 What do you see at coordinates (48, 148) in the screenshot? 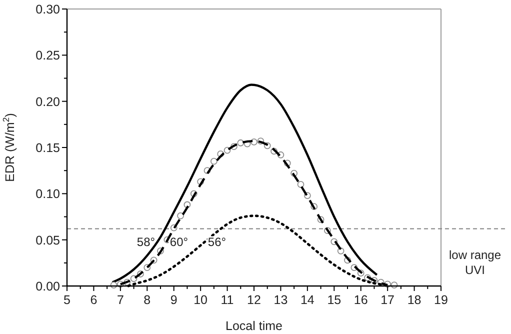
I see `y-tick-label: 0.15` at bounding box center [48, 148].